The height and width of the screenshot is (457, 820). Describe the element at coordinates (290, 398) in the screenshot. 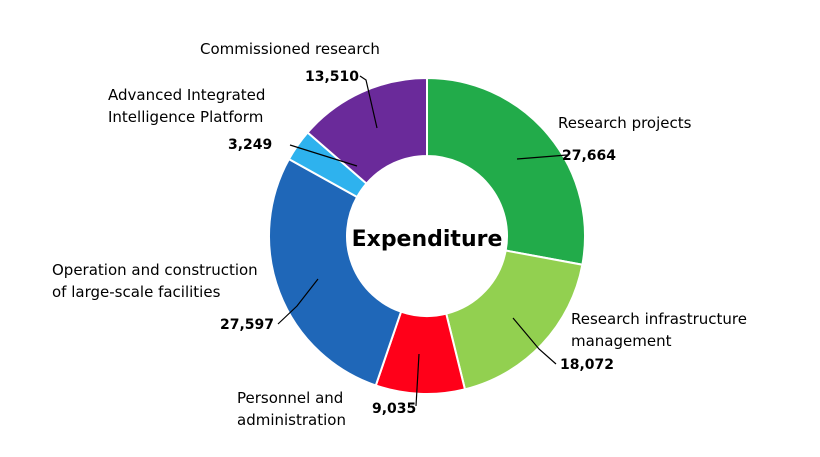

I see `slice-label-line: Personnel and` at that location.